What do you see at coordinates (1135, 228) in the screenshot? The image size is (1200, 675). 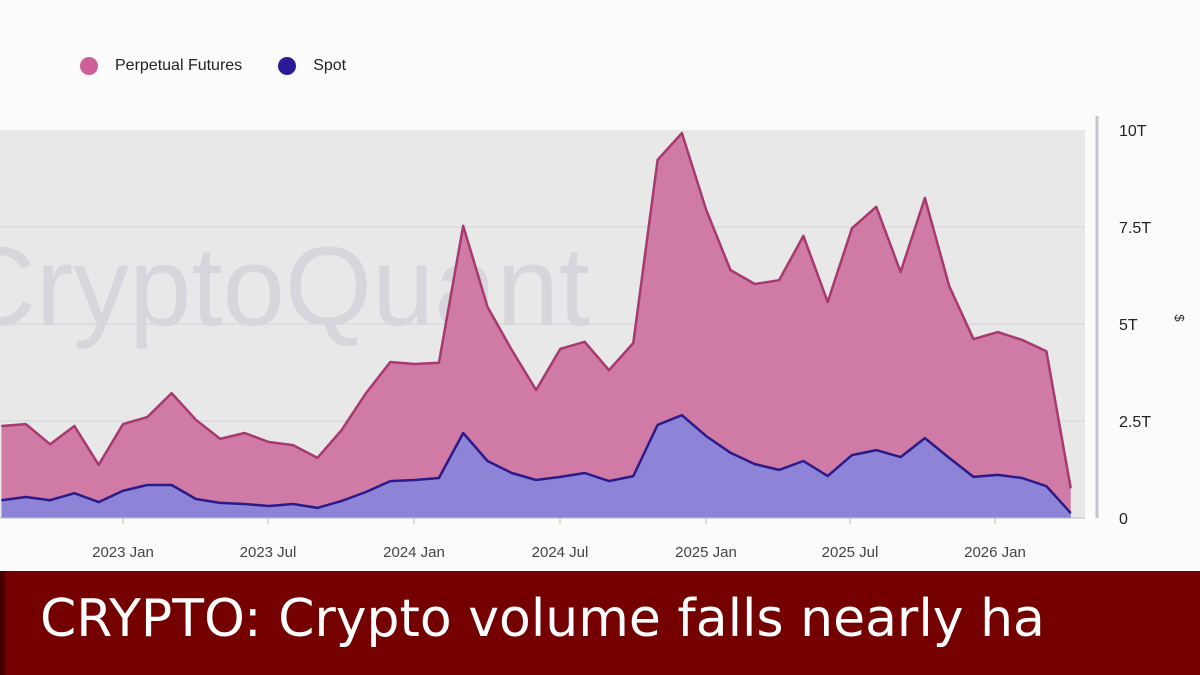 I see `y-tick-label: 7.5T` at bounding box center [1135, 228].